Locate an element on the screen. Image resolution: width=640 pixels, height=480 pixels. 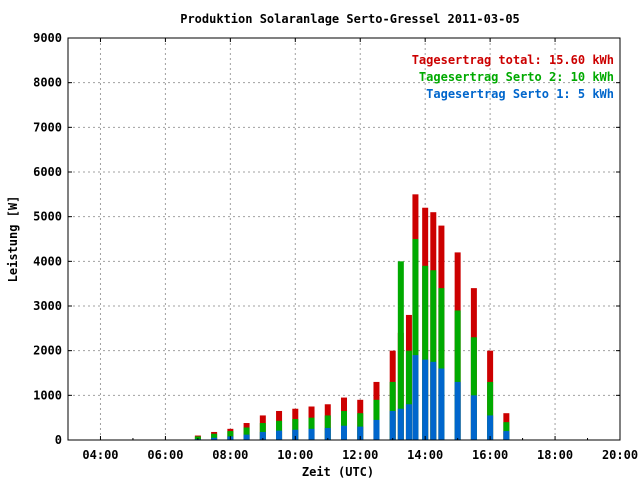
legend-entry: Tagesertrag Serto 2: 10 kWh is located at coordinates (516, 77).